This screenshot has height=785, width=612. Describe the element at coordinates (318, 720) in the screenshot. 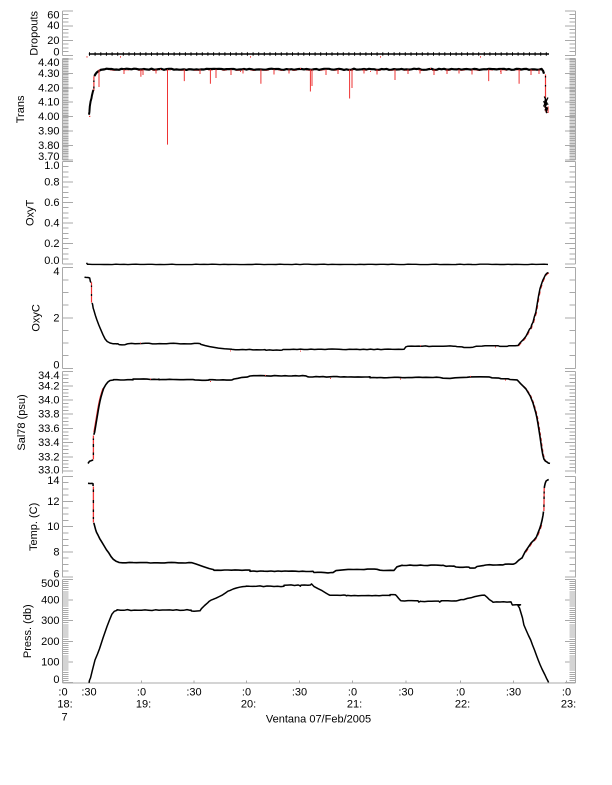

I see `svg-text: Ventana 07/Feb/2005` at that location.